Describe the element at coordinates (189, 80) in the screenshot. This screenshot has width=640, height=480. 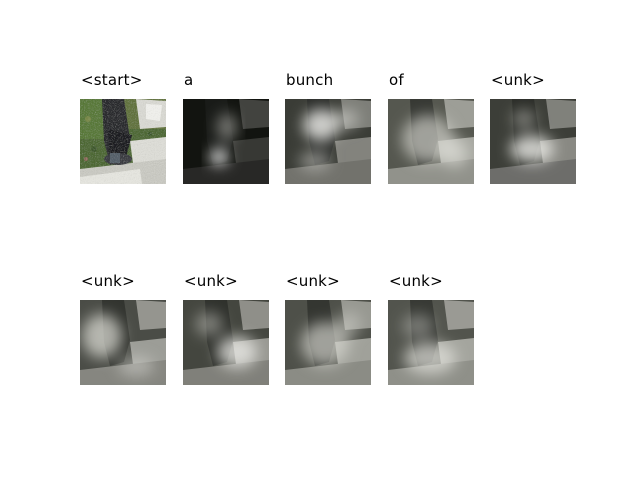
I see `panel-title: a` at that location.